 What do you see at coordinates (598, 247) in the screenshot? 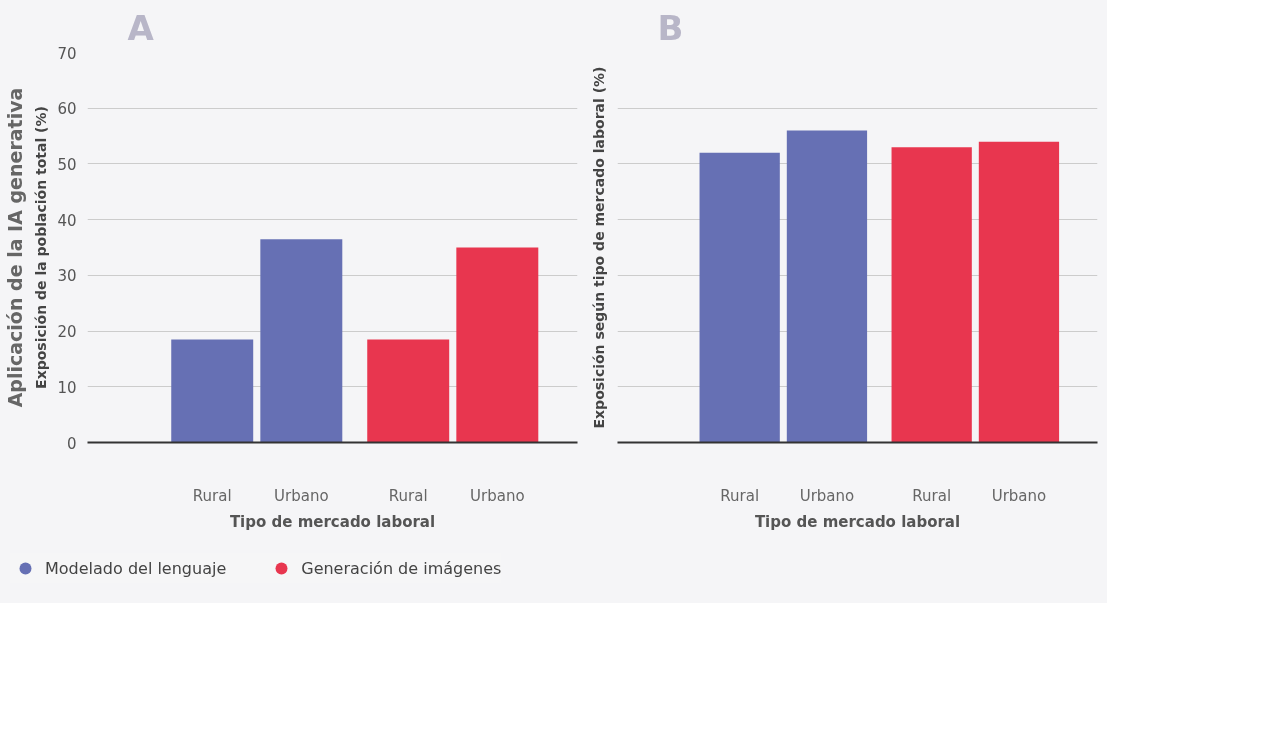
I see `y-axis-title: Exposición según tipo de mercado laboral (%)` at bounding box center [598, 247].